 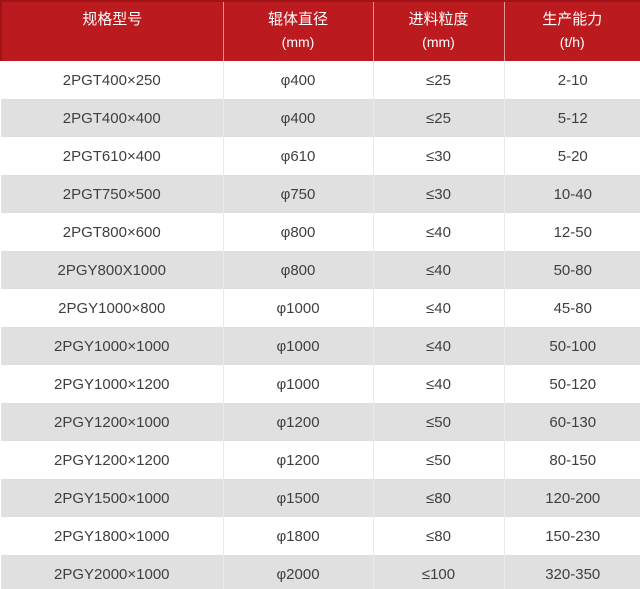 I want to click on table-row: 2PGT610×400 φ610 ≤30 5-20, so click(x=320, y=156).